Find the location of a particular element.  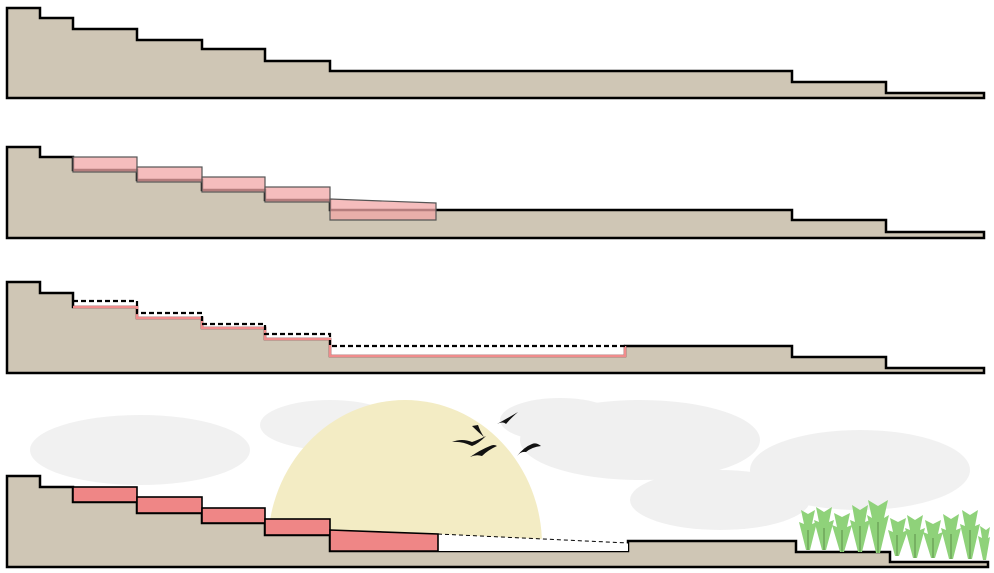

original-grade-dashed is located at coordinates (349, 323).